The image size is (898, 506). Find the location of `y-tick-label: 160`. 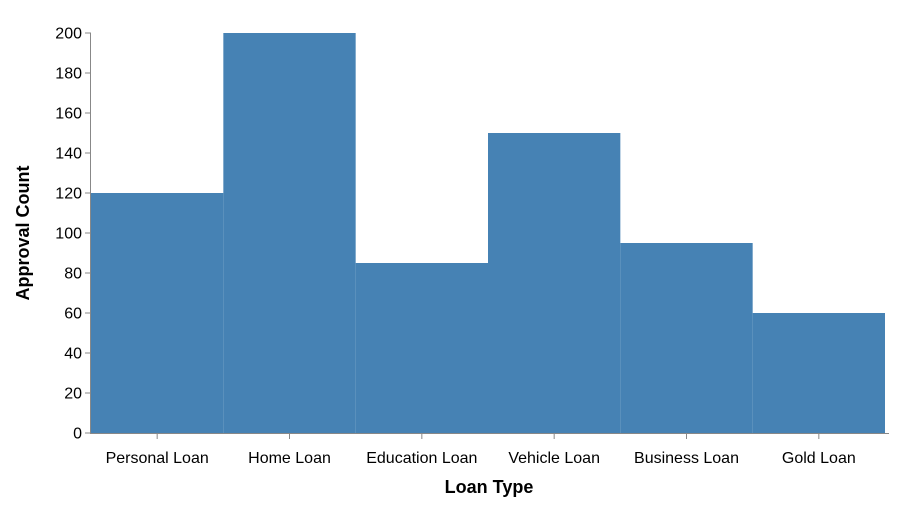

y-tick-label: 160 is located at coordinates (68, 114).